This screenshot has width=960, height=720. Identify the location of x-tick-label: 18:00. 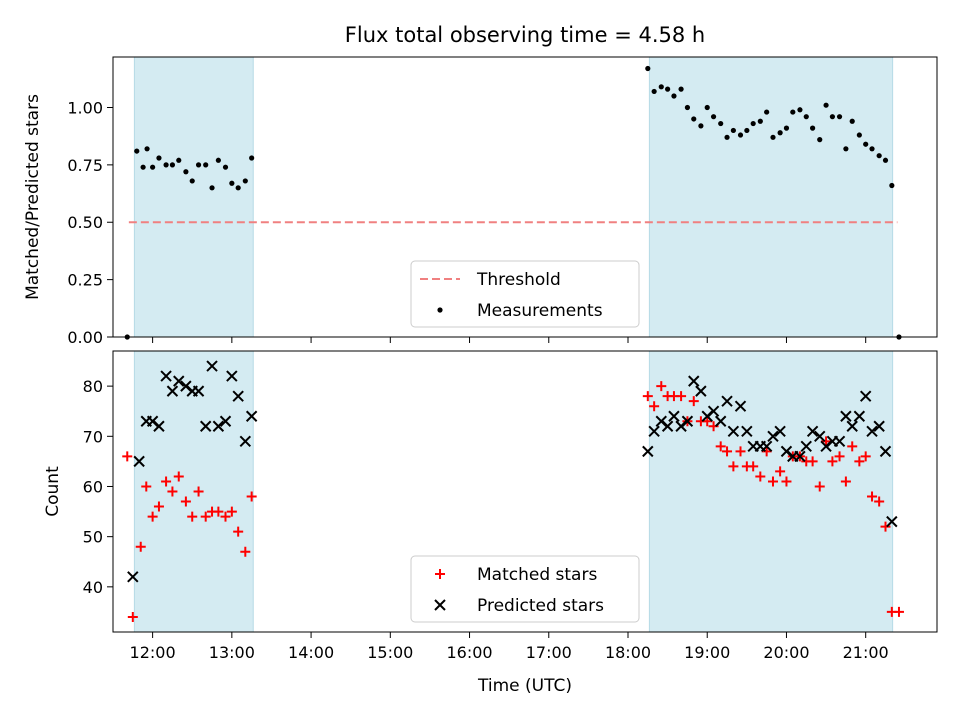
(628, 652).